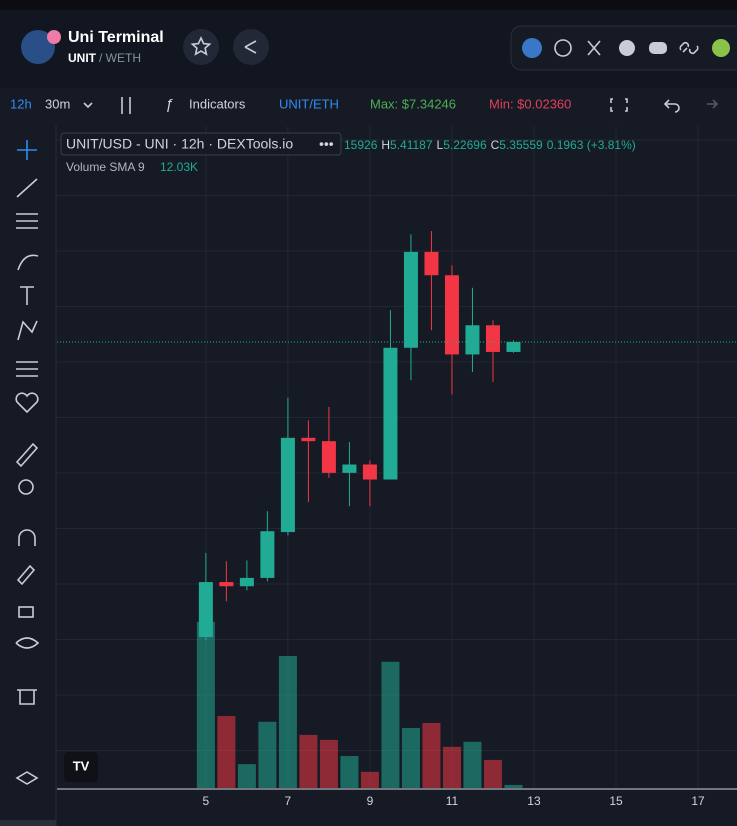 The width and height of the screenshot is (737, 826). What do you see at coordinates (27, 150) in the screenshot?
I see `crosshair-tool` at bounding box center [27, 150].